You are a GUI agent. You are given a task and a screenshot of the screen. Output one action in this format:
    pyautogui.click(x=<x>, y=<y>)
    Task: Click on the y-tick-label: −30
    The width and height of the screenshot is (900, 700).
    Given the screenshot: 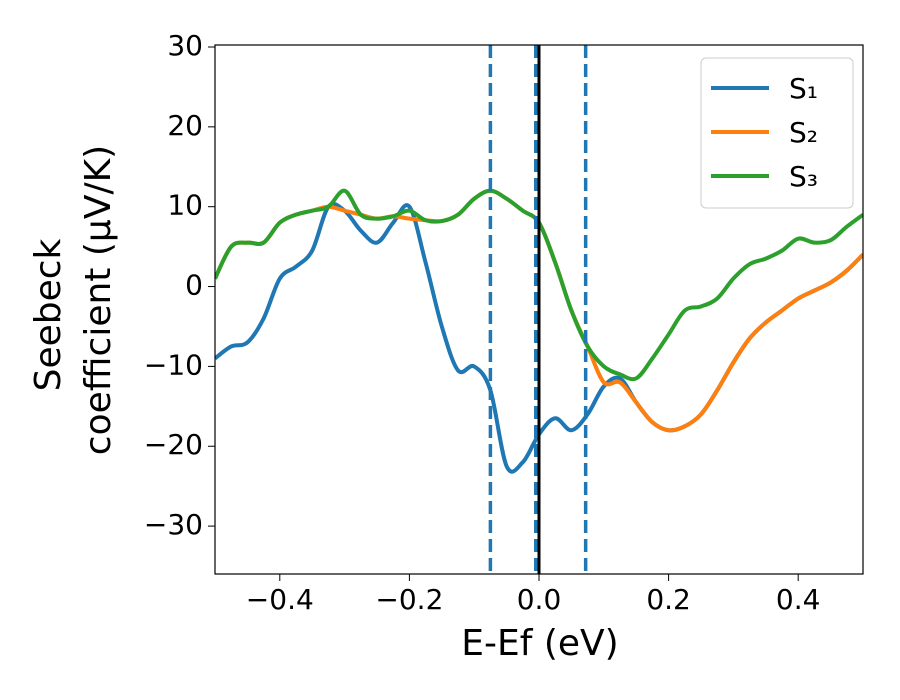 What is the action you would take?
    pyautogui.click(x=173, y=524)
    